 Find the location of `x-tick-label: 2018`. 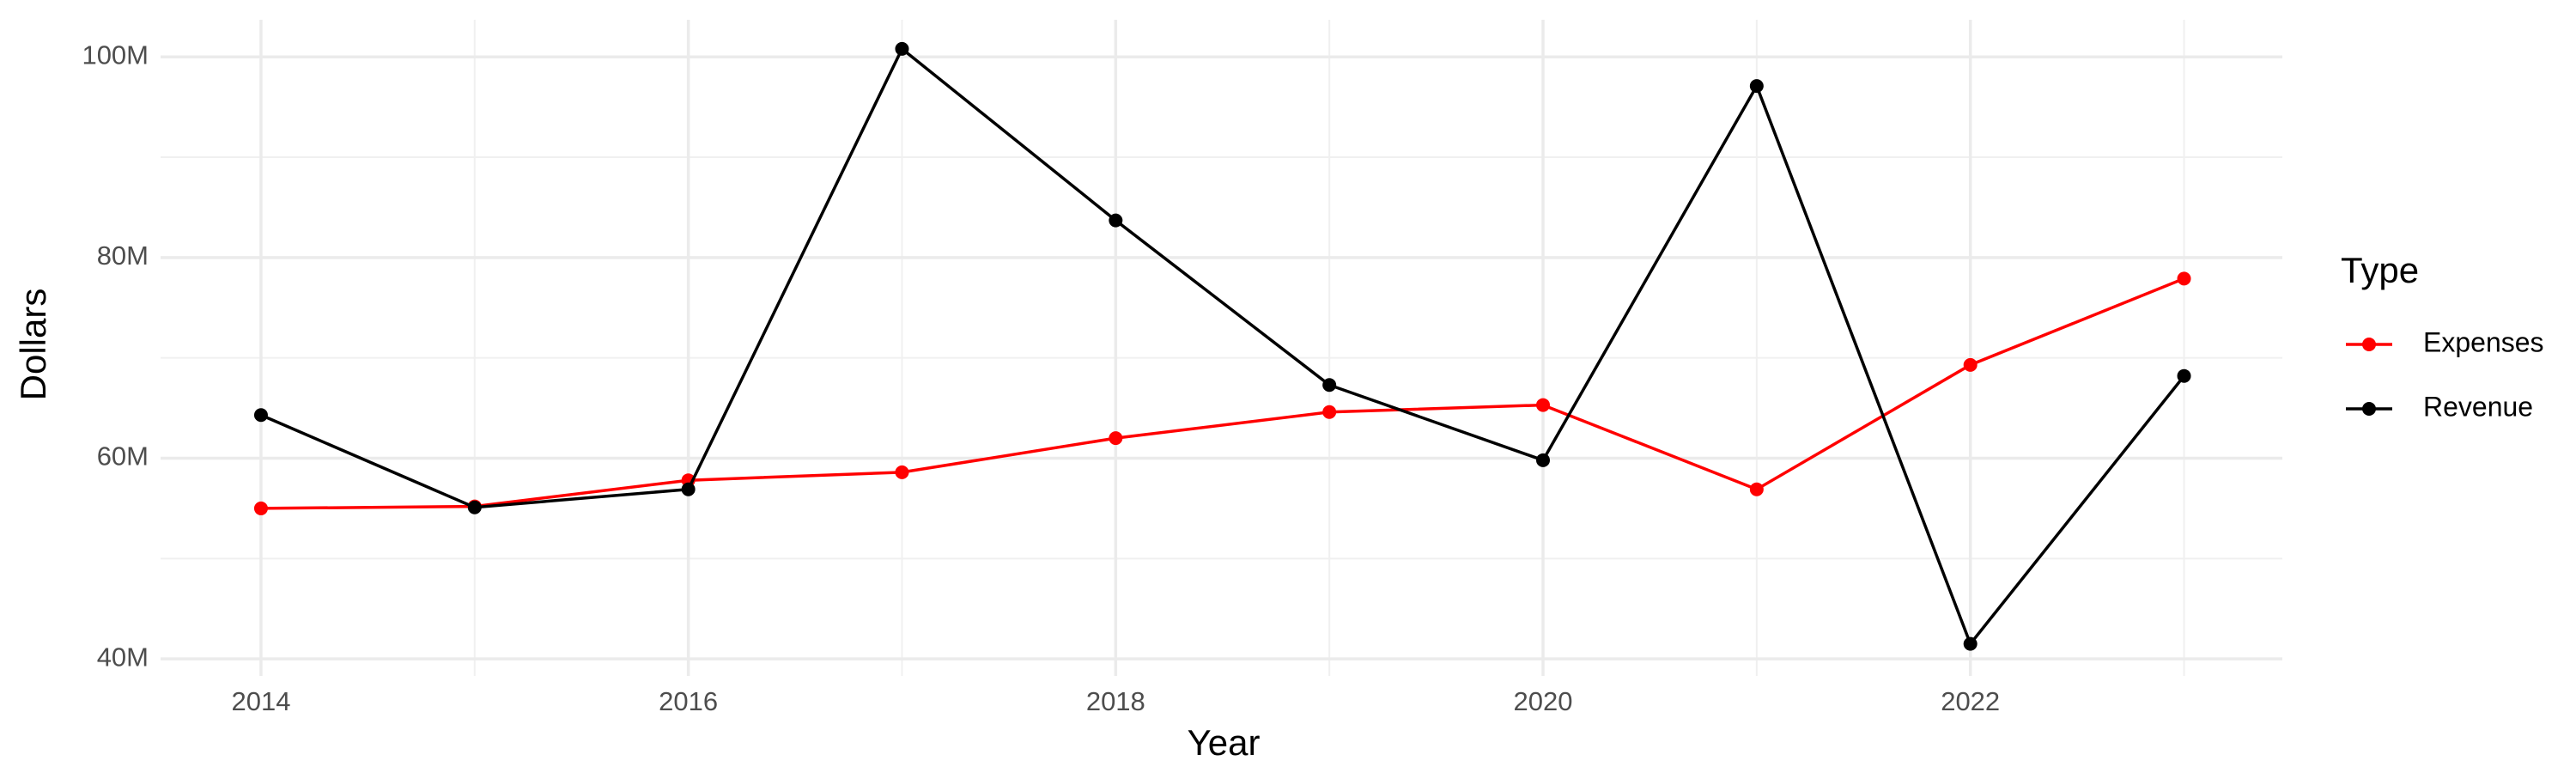

x-tick-label: 2018 is located at coordinates (1115, 701).